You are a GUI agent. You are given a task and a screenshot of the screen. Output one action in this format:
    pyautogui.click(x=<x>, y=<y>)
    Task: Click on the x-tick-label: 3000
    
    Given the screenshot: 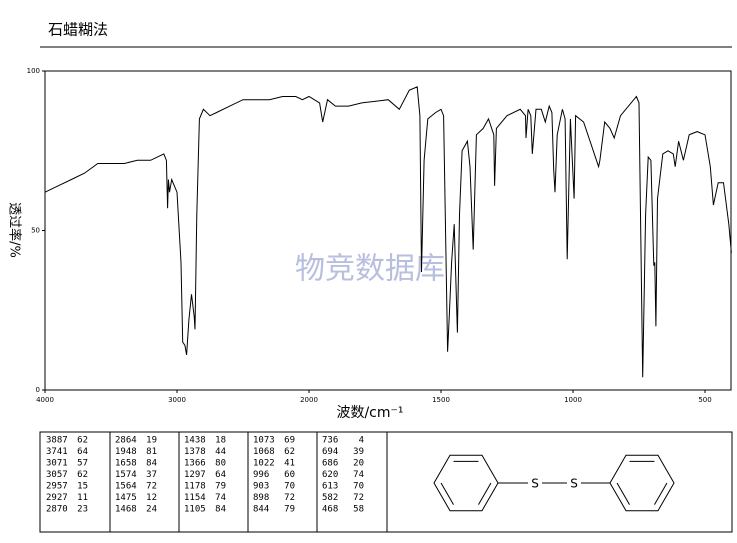 What is the action you would take?
    pyautogui.click(x=177, y=400)
    